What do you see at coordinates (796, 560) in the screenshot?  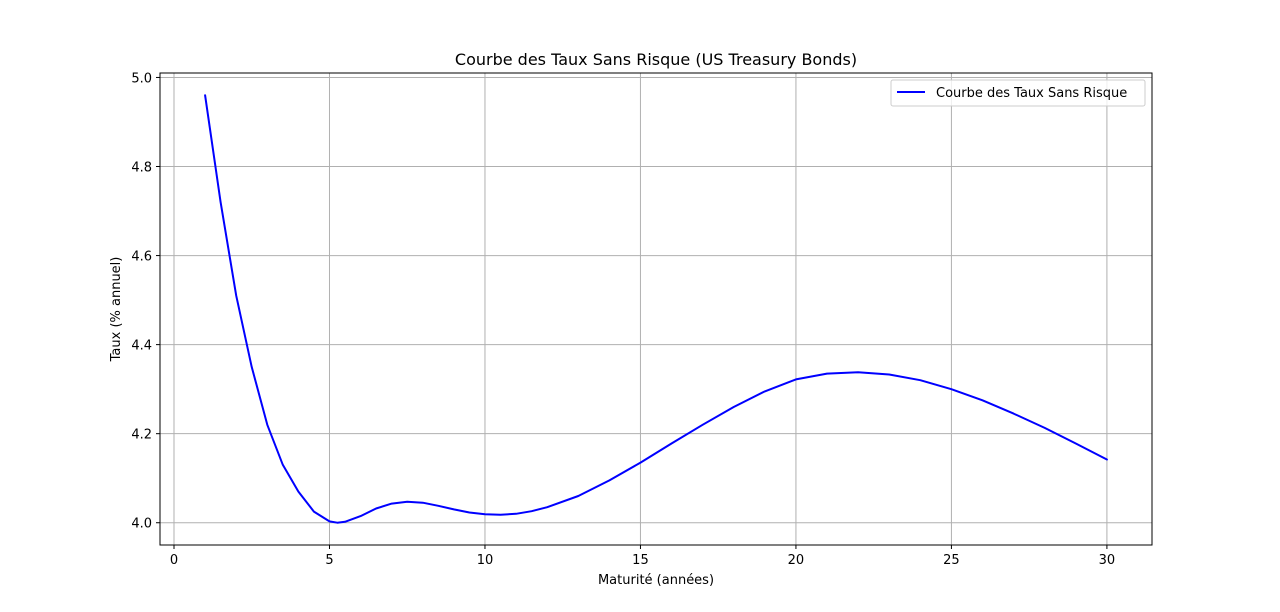 I see `x-tick-label: 20` at bounding box center [796, 560].